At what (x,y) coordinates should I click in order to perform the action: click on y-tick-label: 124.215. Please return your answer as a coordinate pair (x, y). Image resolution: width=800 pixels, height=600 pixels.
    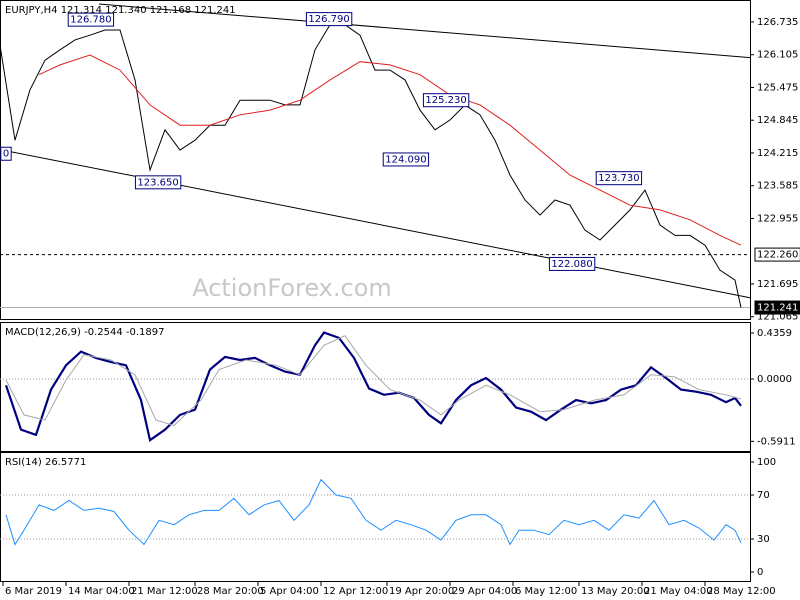
    Looking at the image, I should click on (777, 153).